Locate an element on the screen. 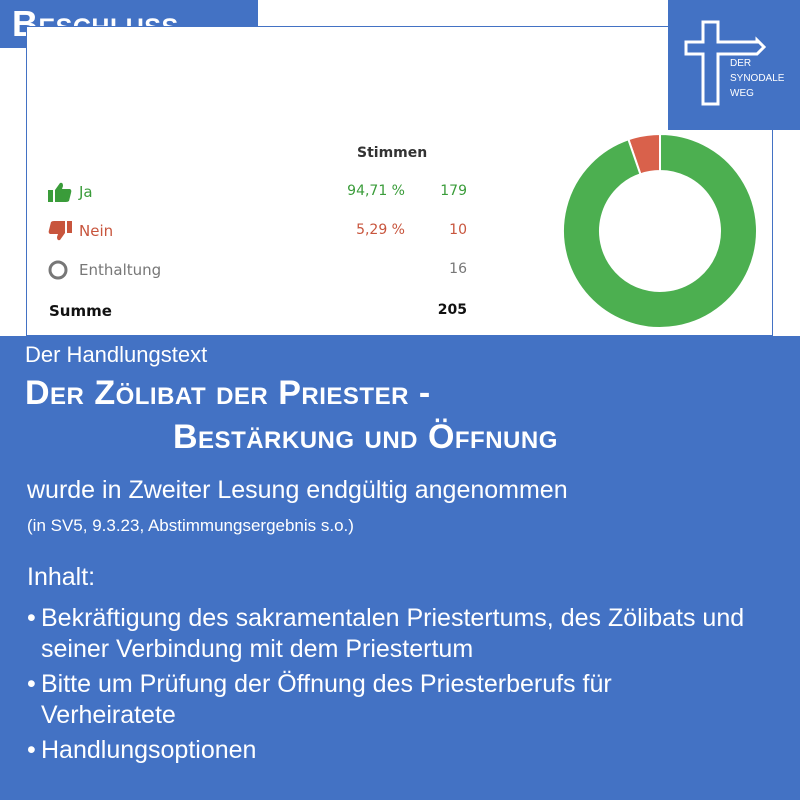 This screenshot has width=800, height=800. votes-column-header: Stimmen is located at coordinates (392, 153).